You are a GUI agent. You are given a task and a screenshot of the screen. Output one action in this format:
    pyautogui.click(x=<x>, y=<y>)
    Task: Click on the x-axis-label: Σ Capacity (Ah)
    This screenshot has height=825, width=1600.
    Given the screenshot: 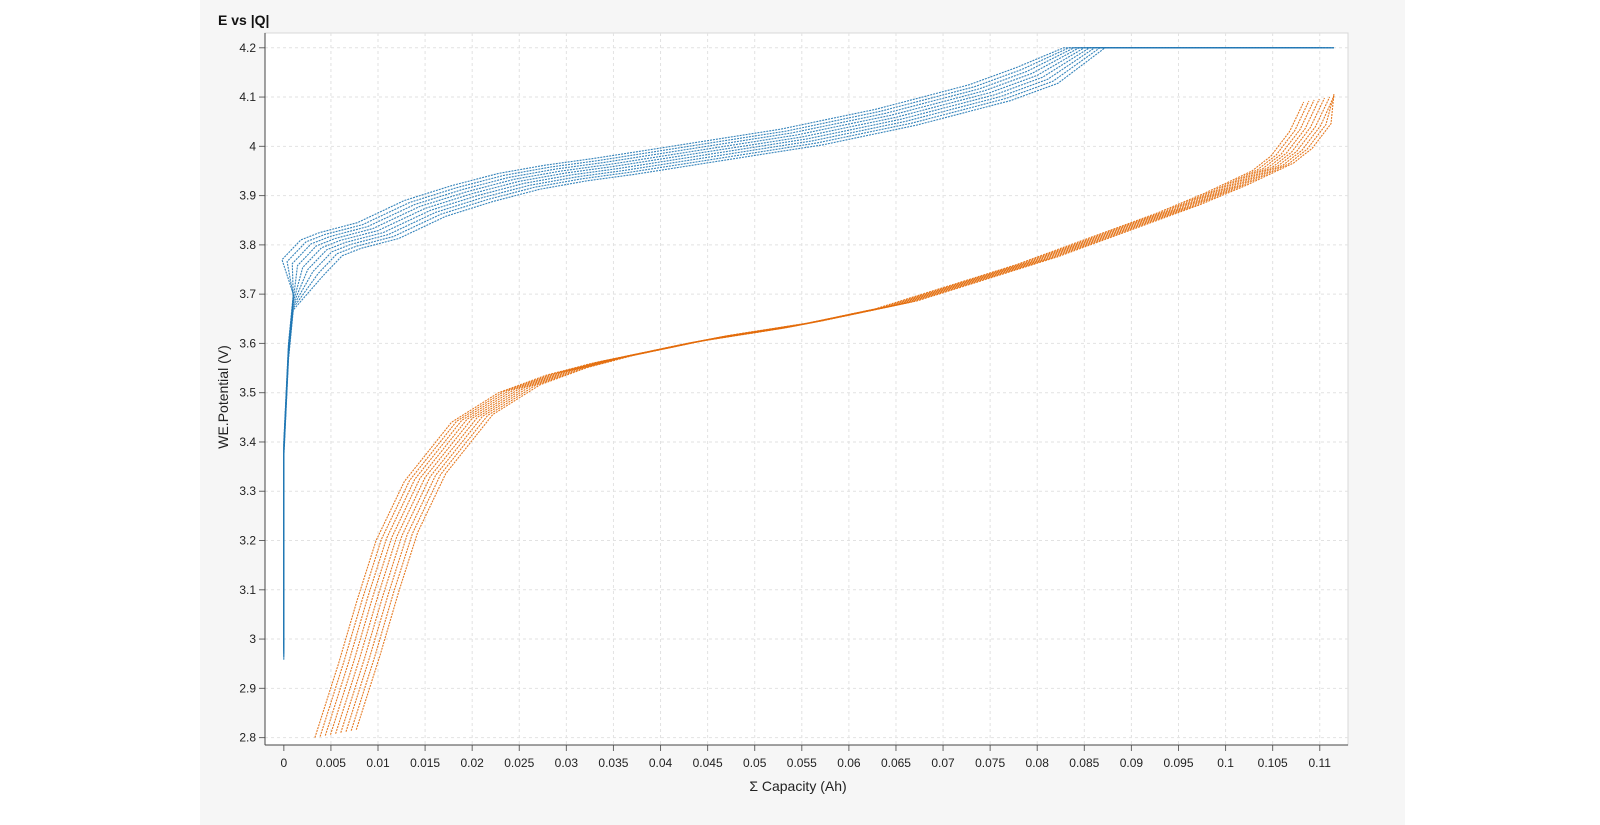 What is the action you would take?
    pyautogui.click(x=797, y=786)
    